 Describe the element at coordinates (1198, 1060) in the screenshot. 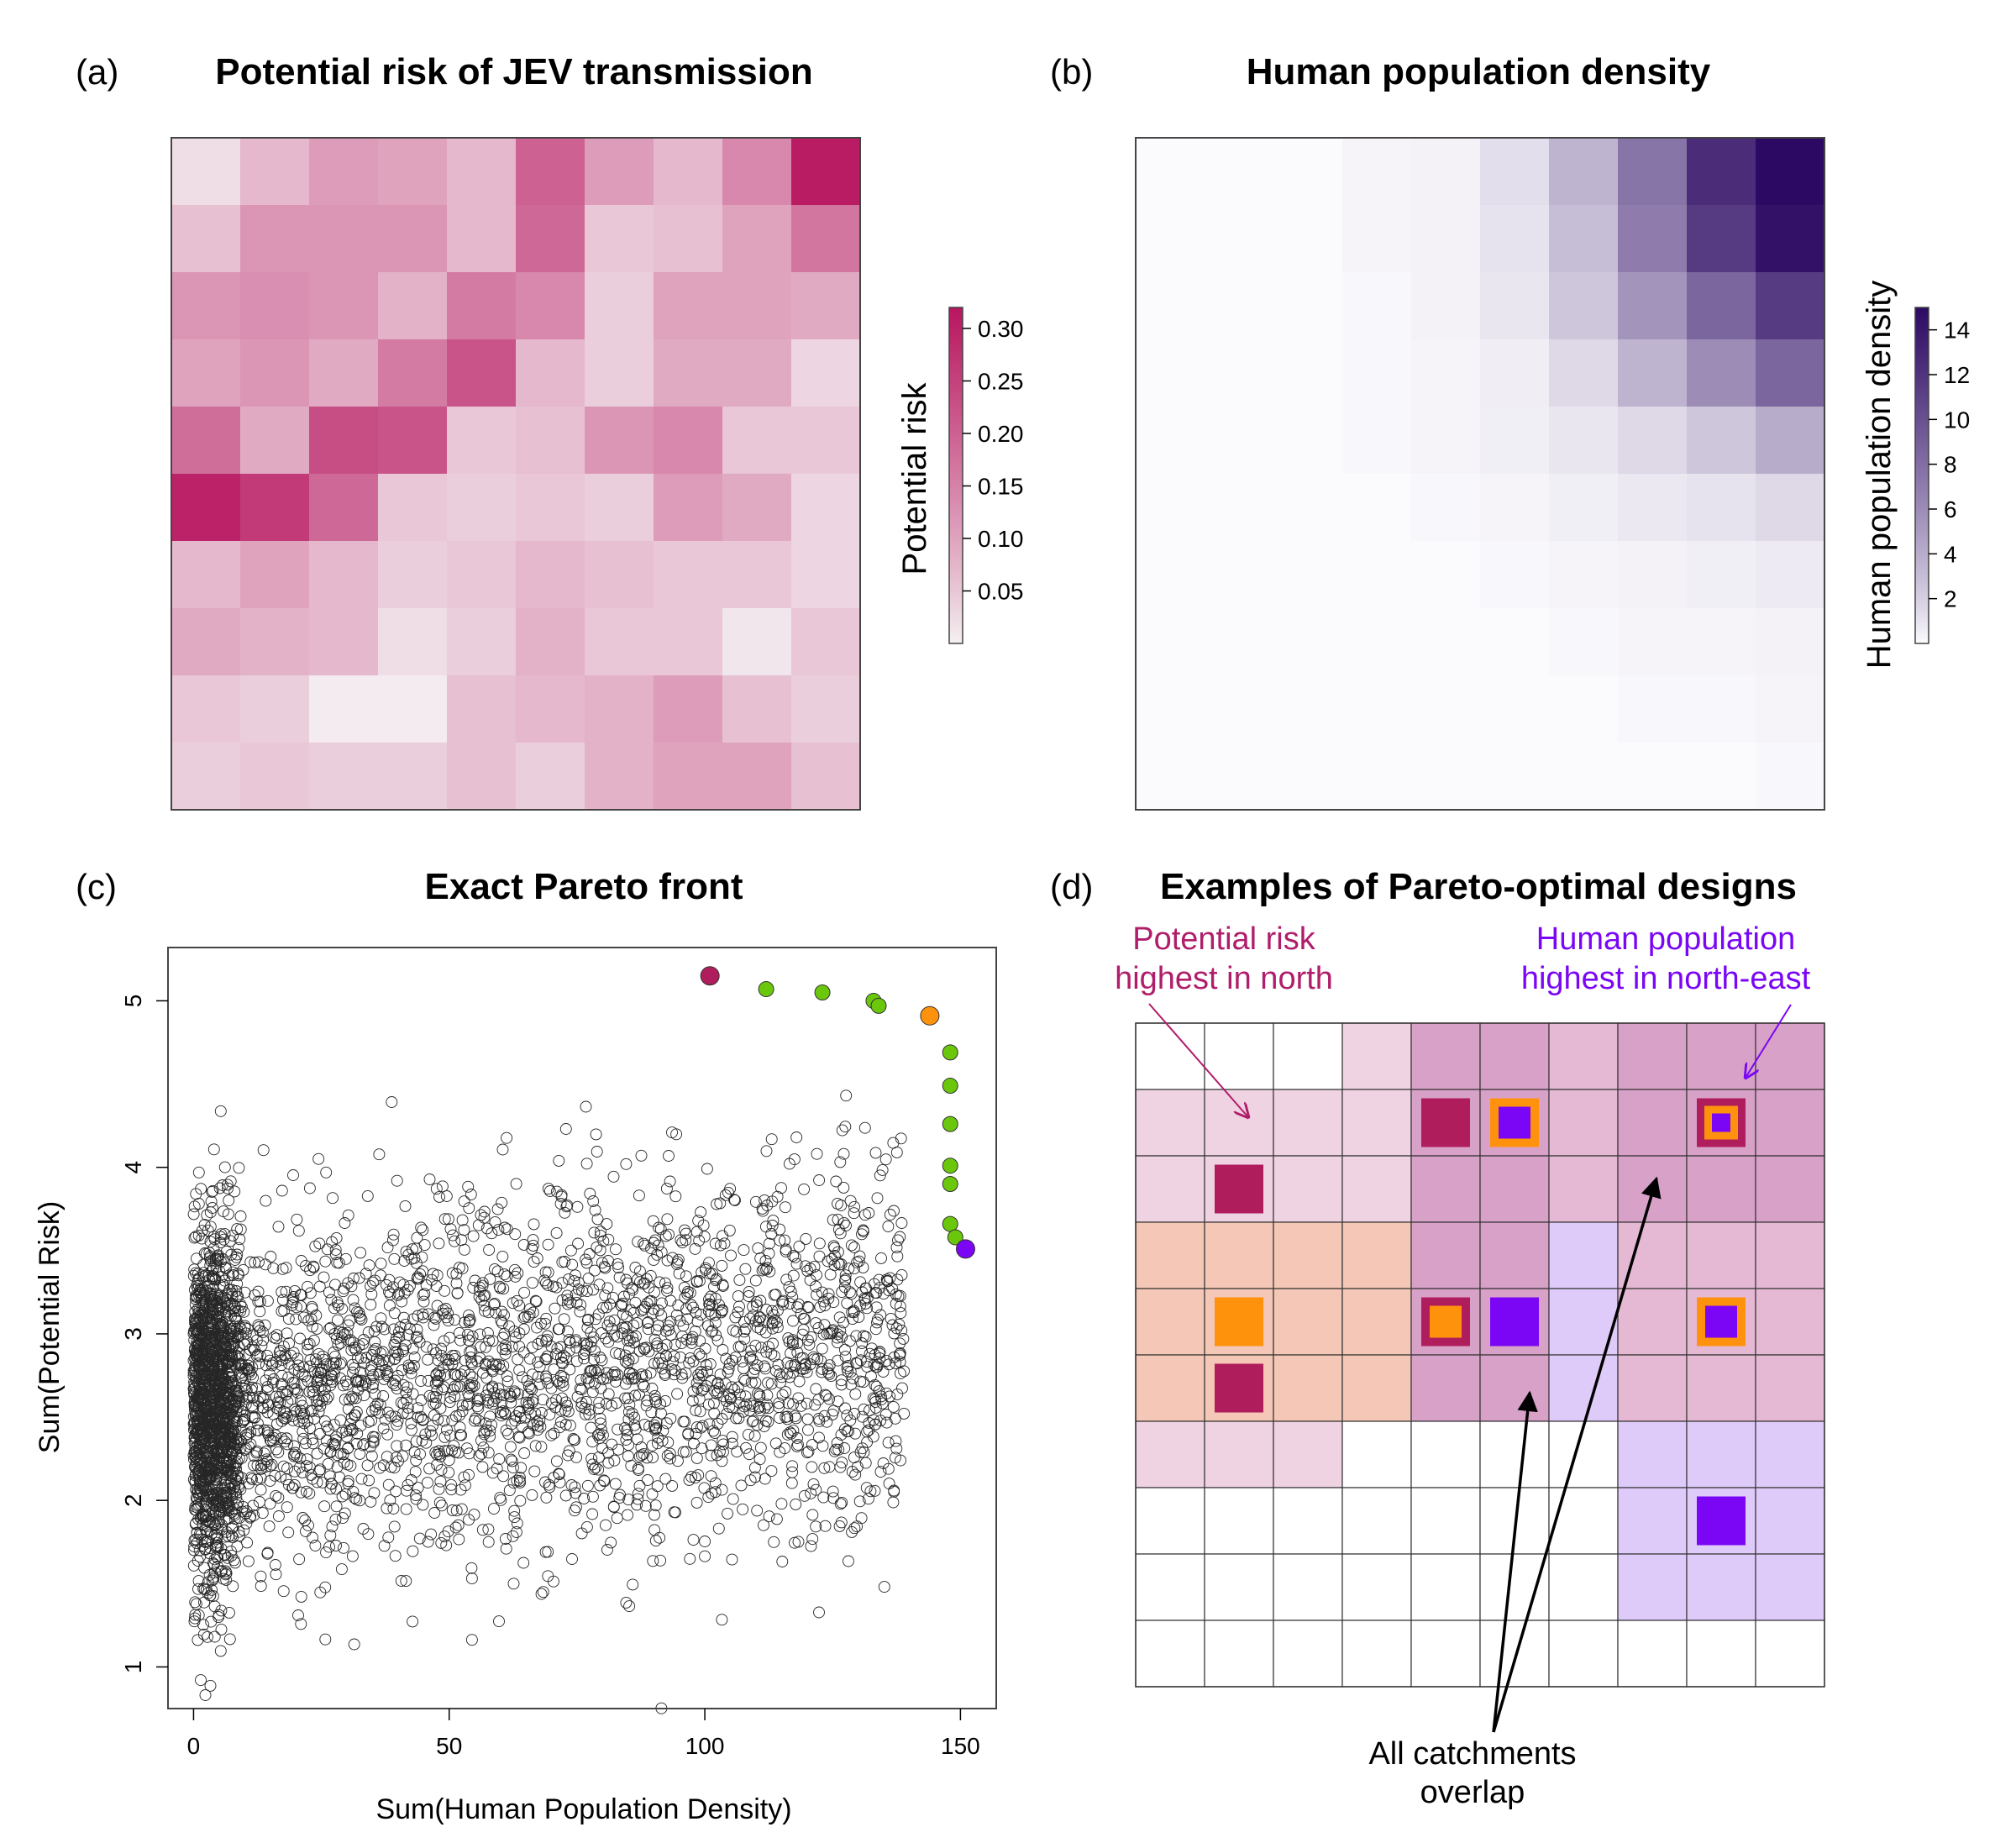

I see `arrow-risk` at that location.